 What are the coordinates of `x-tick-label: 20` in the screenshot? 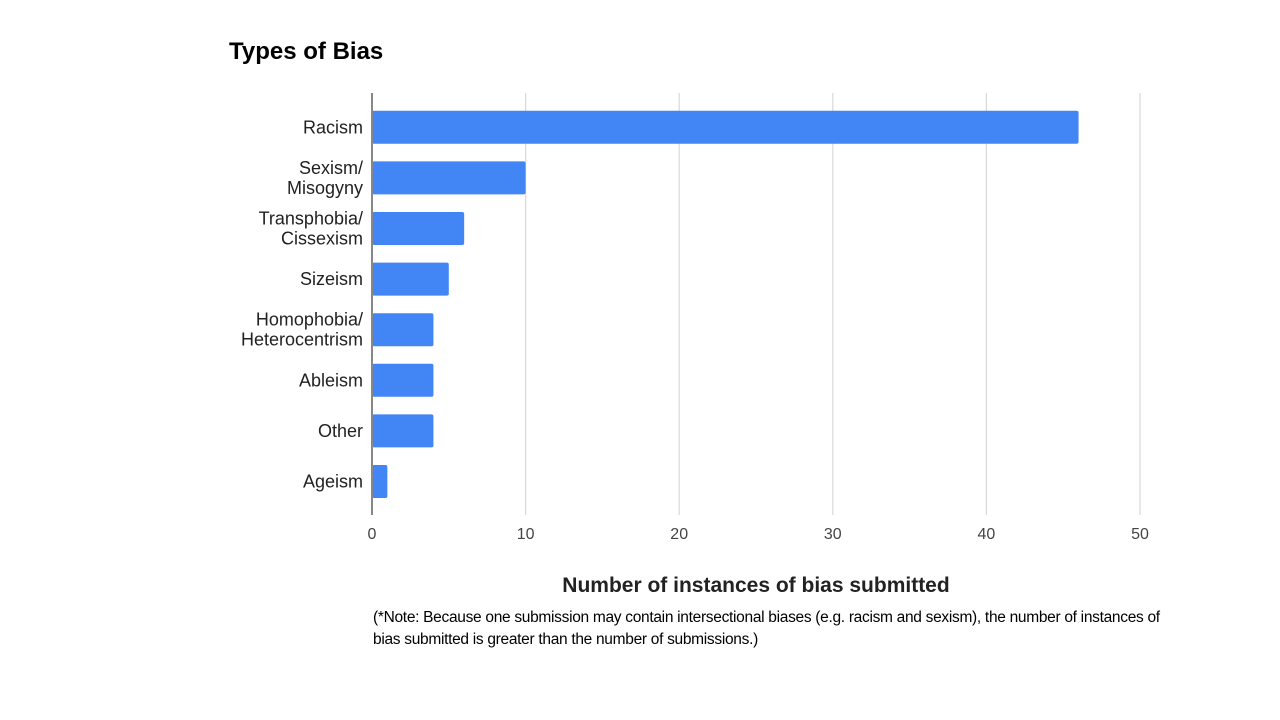 It's located at (679, 534).